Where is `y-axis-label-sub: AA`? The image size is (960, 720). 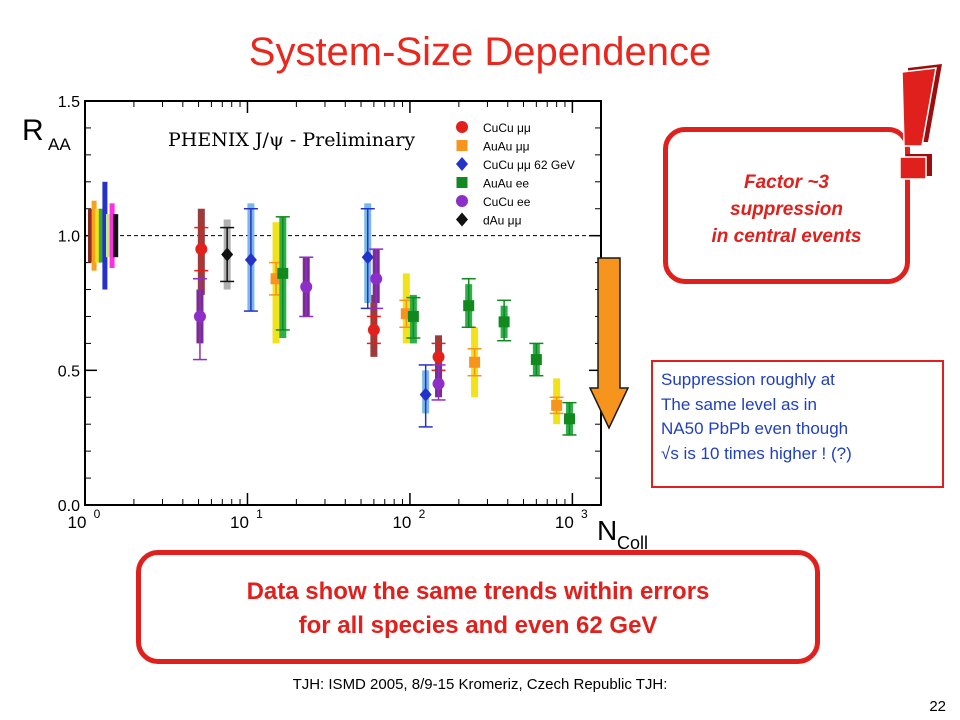 y-axis-label-sub: AA is located at coordinates (59, 144).